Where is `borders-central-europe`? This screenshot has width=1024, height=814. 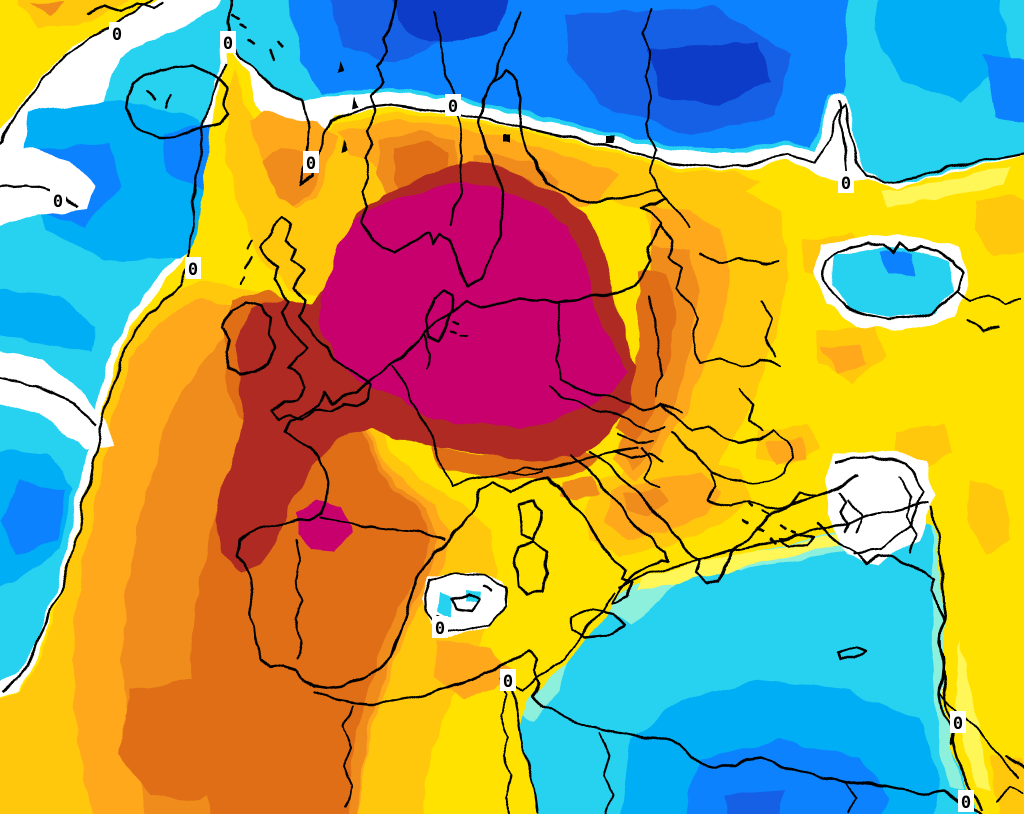
borders-central-europe is located at coordinates (614, 395).